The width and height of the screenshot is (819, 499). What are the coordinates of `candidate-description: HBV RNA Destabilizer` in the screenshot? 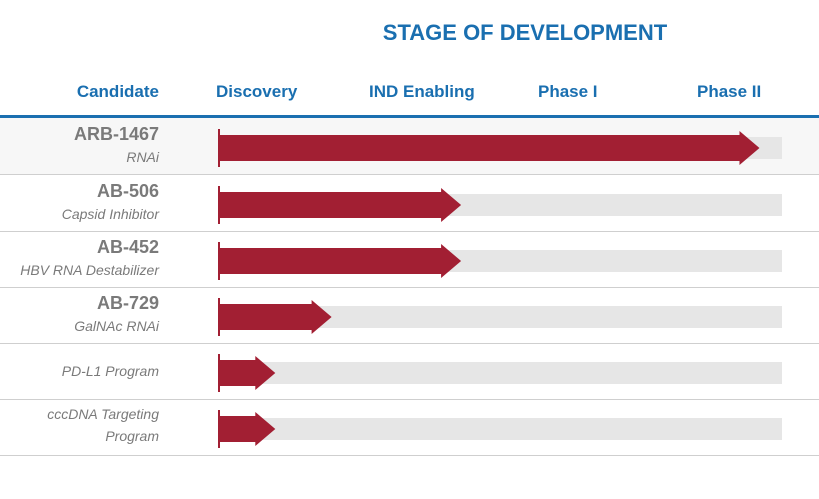 It's located at (89, 270).